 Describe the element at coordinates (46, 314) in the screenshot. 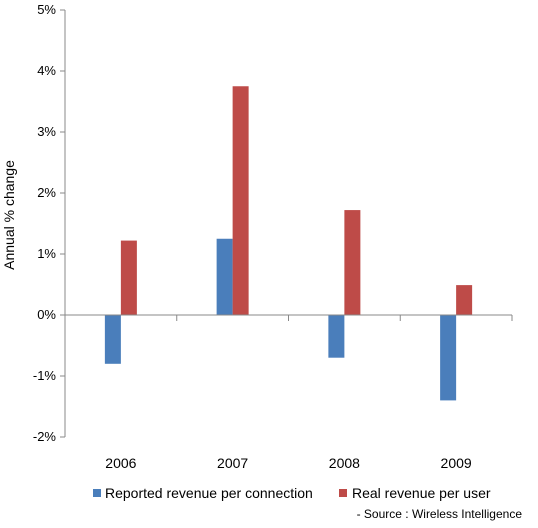

I see `y-tick-label: 0%` at that location.